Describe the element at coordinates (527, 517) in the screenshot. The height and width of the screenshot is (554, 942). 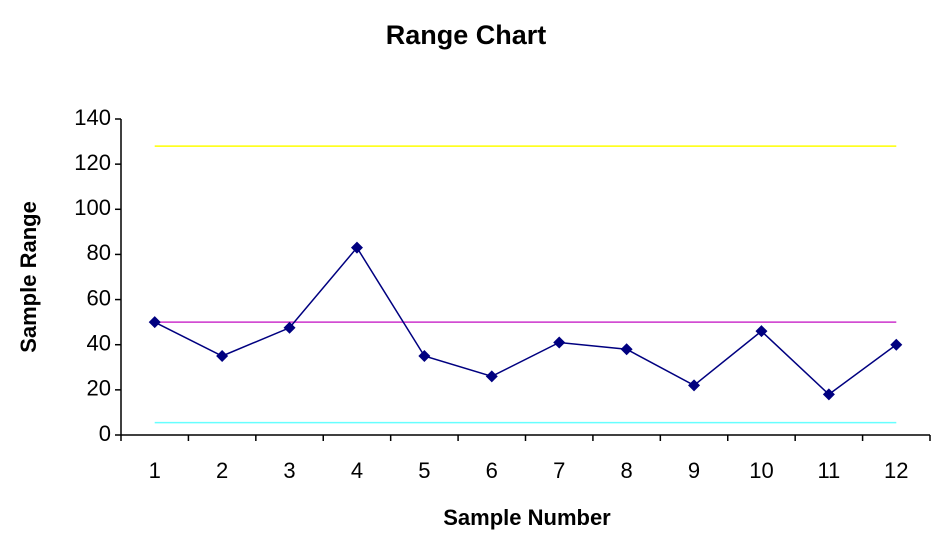
I see `x-axis-title: Sample Number` at that location.